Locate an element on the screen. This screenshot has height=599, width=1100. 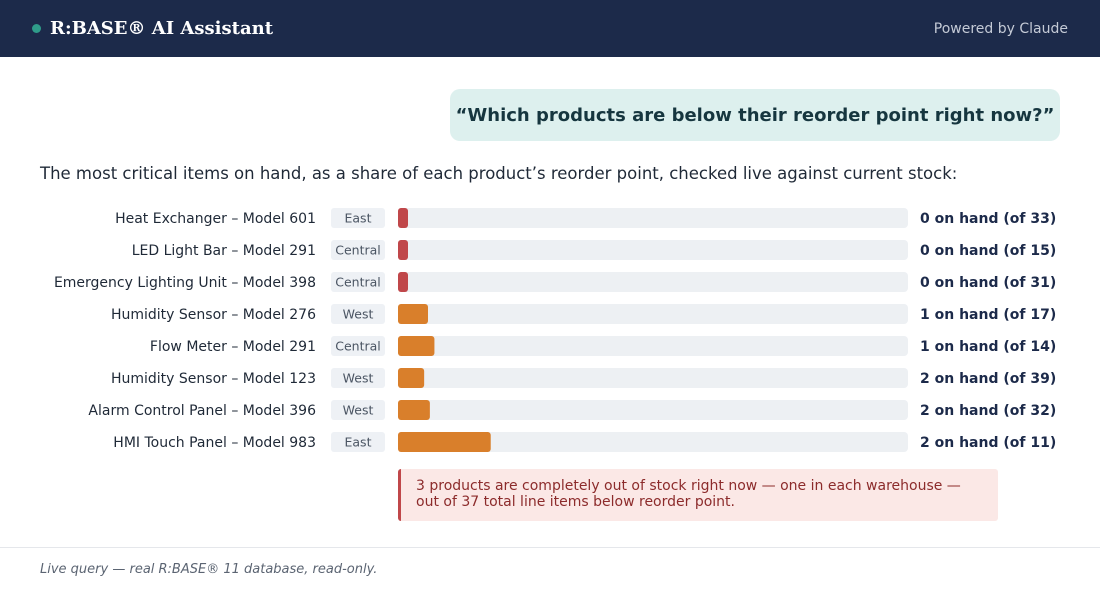
product-label: Flow Meter – Model 291 is located at coordinates (233, 347).